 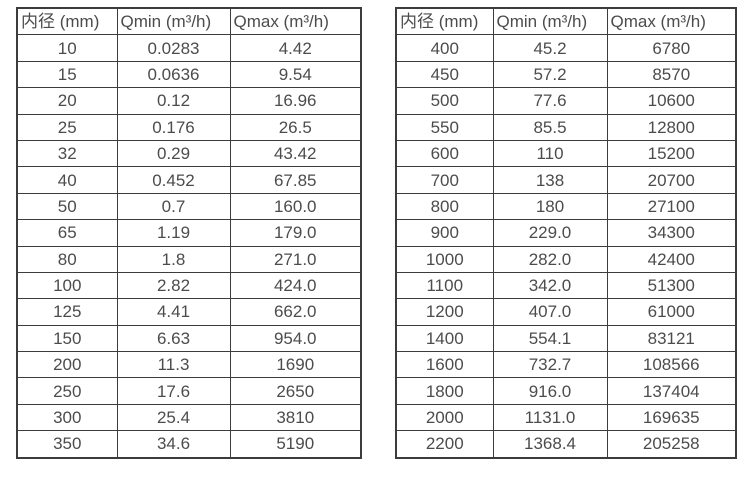 I want to click on table-cell: 0.176, so click(x=173, y=127).